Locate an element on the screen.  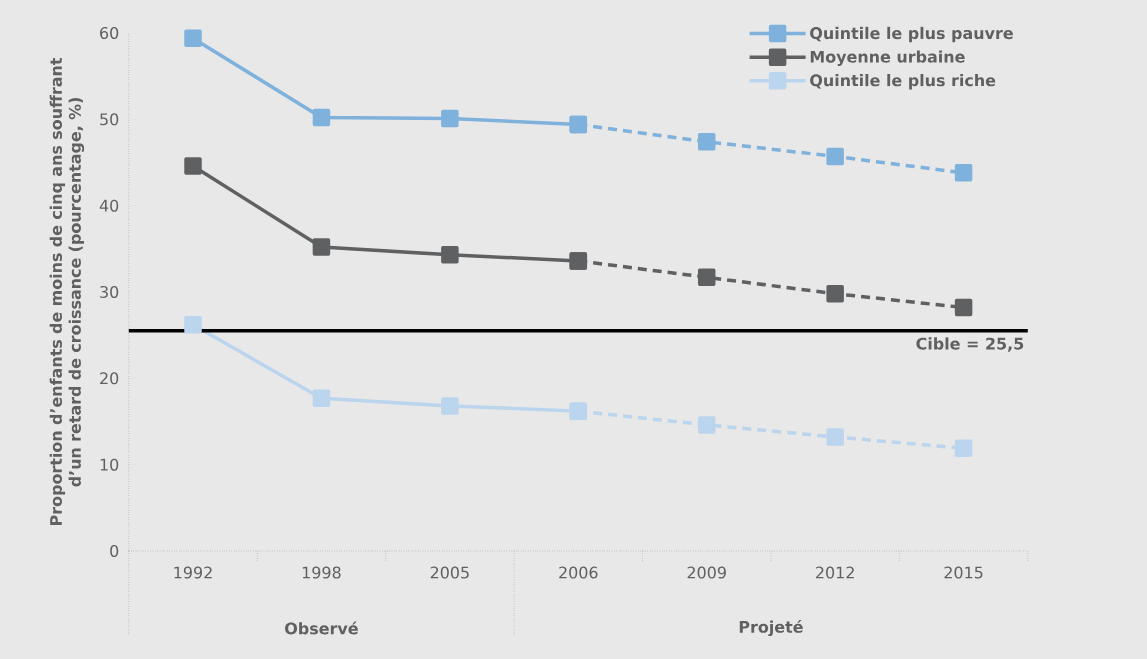
legend-label: Quintile le plus riche is located at coordinates (903, 81).